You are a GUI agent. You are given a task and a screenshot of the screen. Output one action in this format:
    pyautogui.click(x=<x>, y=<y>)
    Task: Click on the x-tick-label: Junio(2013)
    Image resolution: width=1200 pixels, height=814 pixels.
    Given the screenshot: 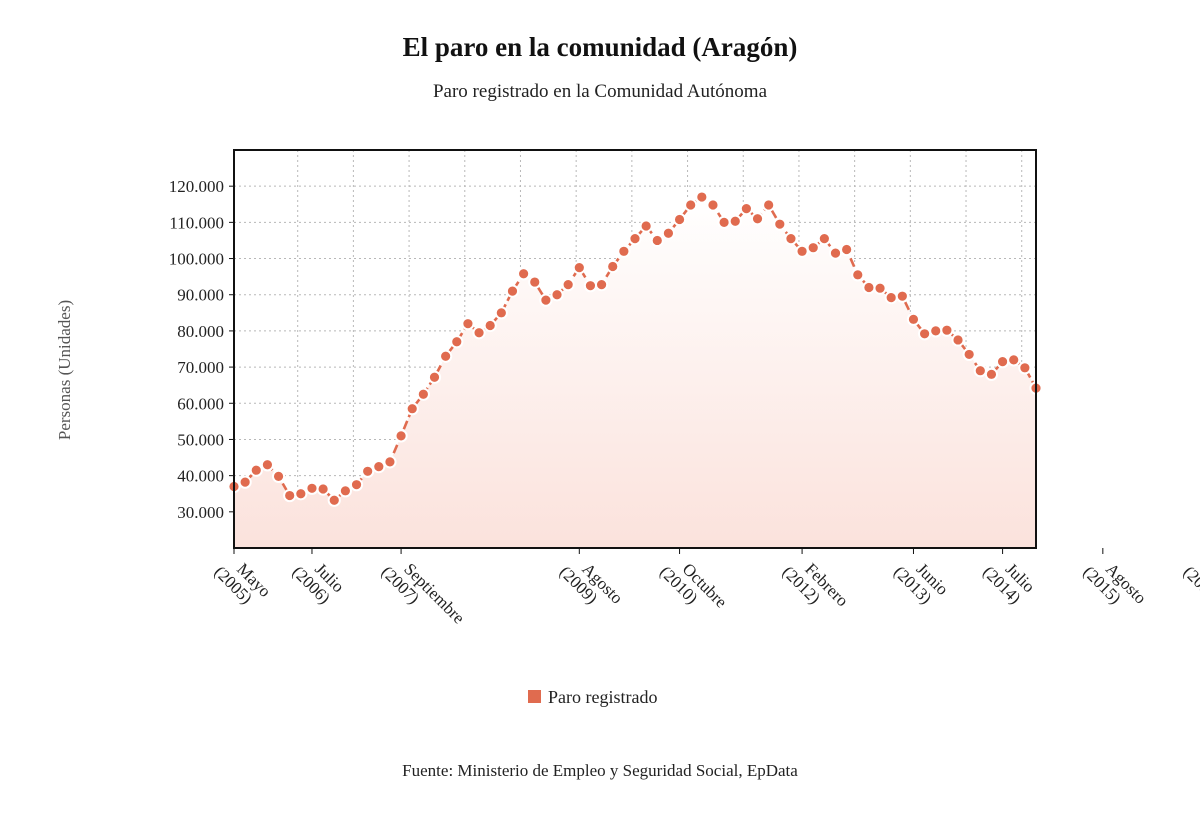 What is the action you would take?
    pyautogui.click(x=921, y=583)
    